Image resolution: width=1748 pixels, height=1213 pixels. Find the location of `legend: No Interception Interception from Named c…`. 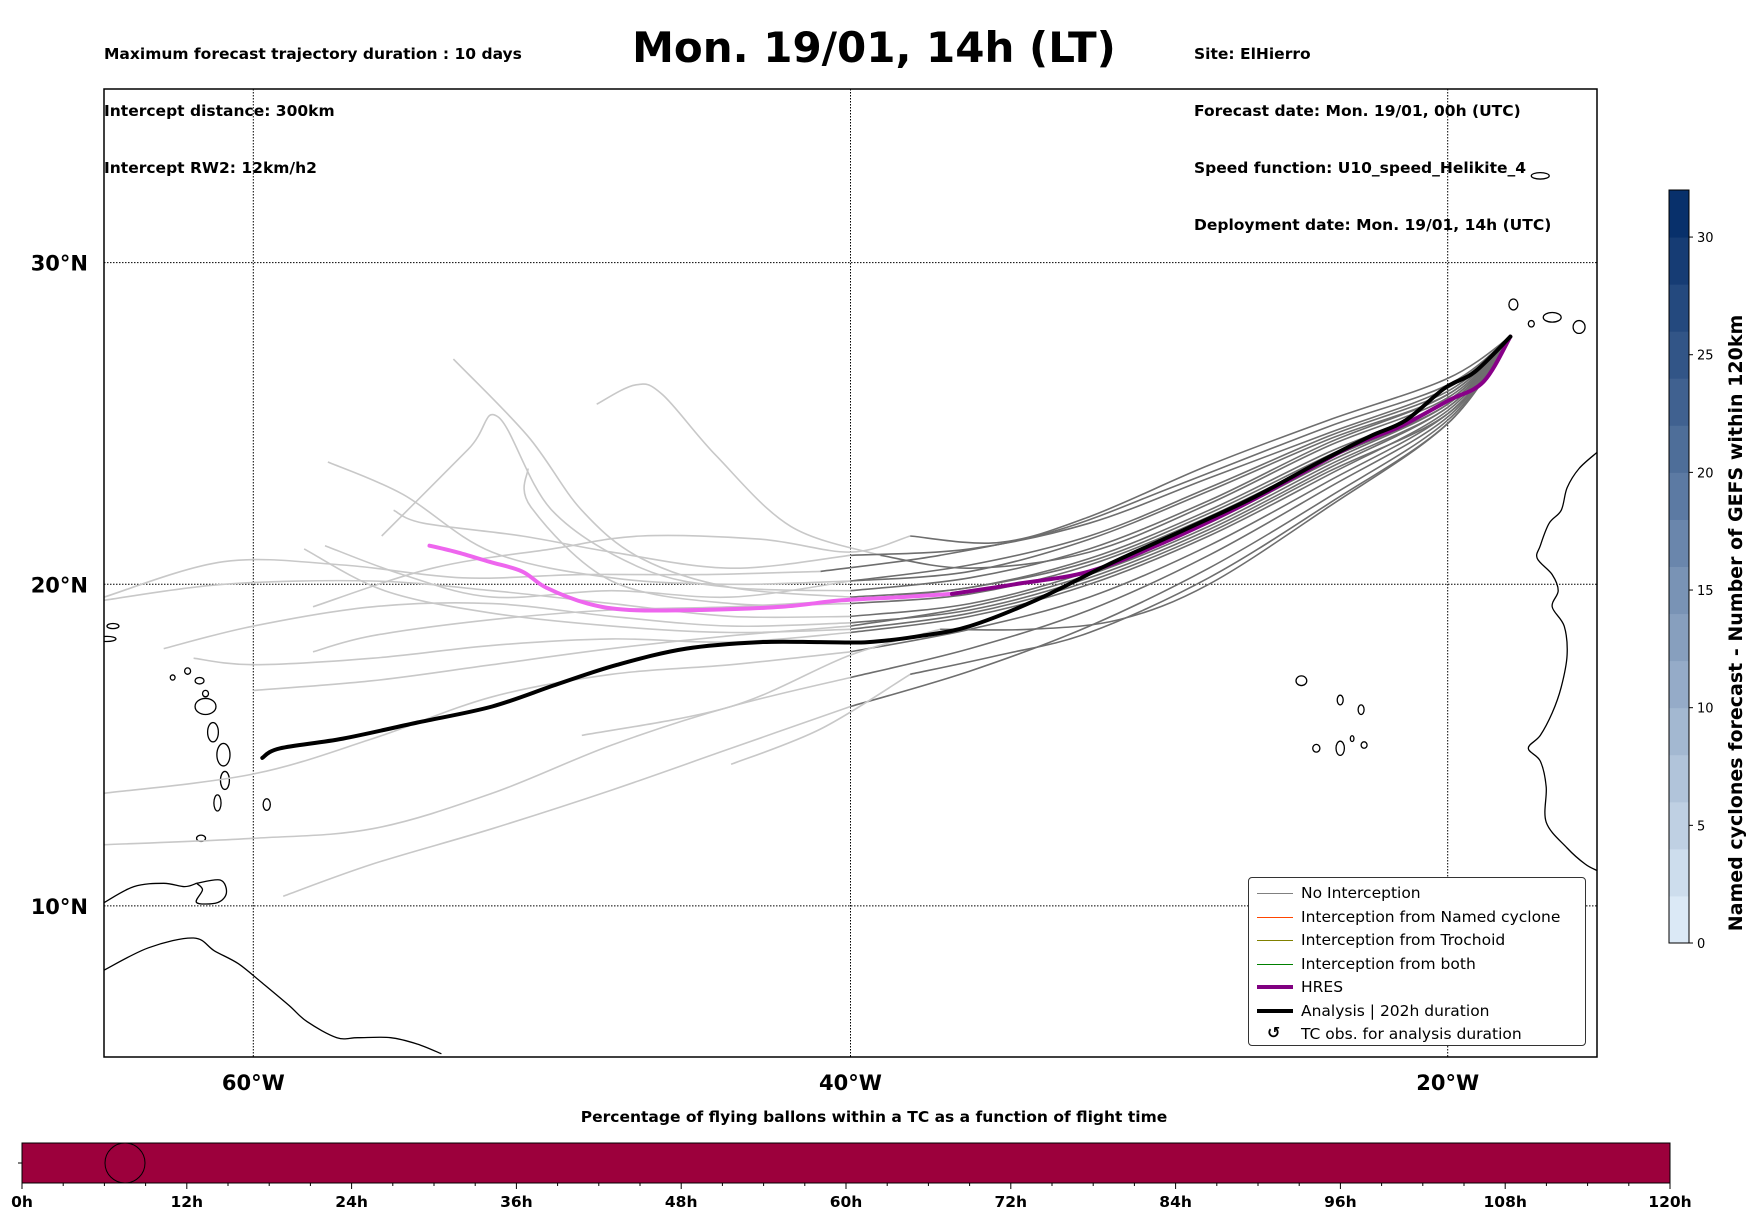

legend: No Interception Interception from Named c… is located at coordinates (1417, 961).